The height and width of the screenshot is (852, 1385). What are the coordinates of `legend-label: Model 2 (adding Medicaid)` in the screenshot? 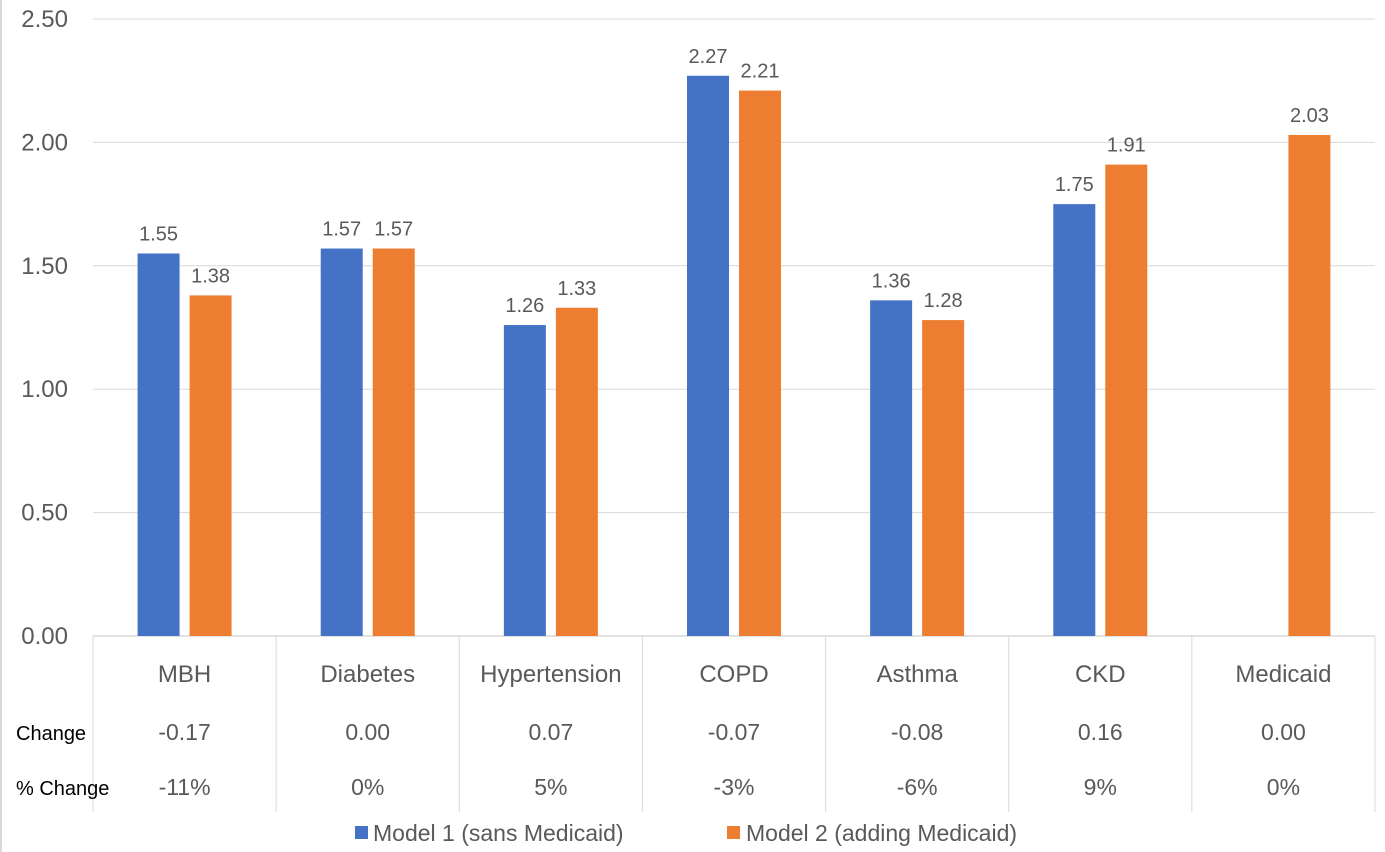 It's located at (881, 833).